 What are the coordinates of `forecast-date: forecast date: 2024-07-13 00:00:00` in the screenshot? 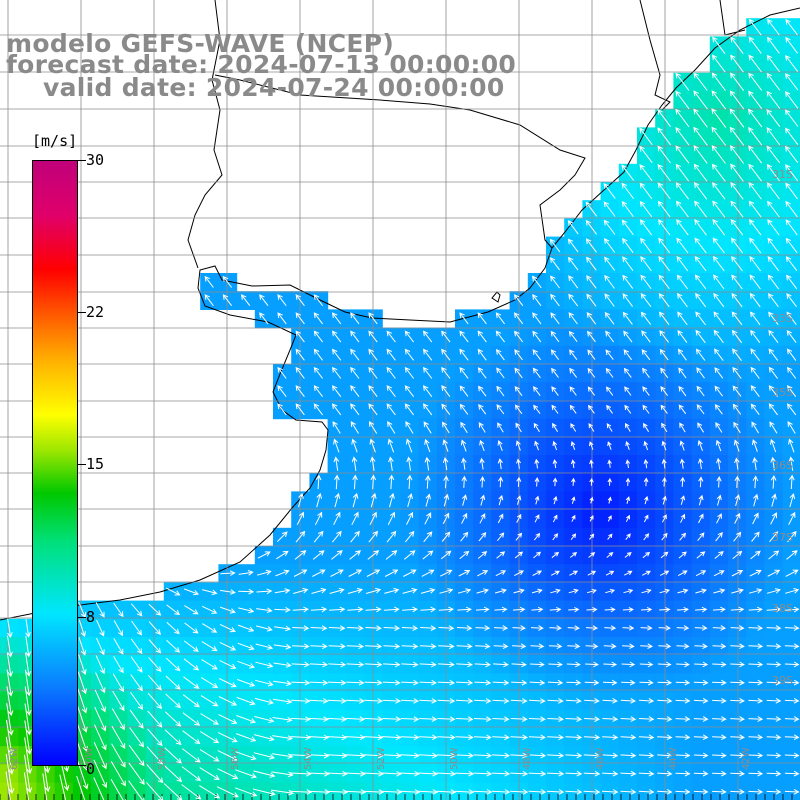 It's located at (261, 64).